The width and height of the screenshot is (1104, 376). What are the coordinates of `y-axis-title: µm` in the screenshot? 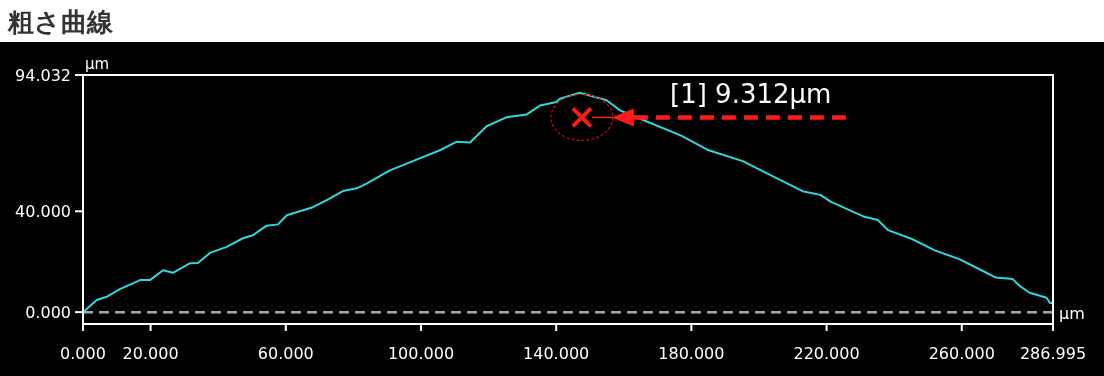 It's located at (97, 64).